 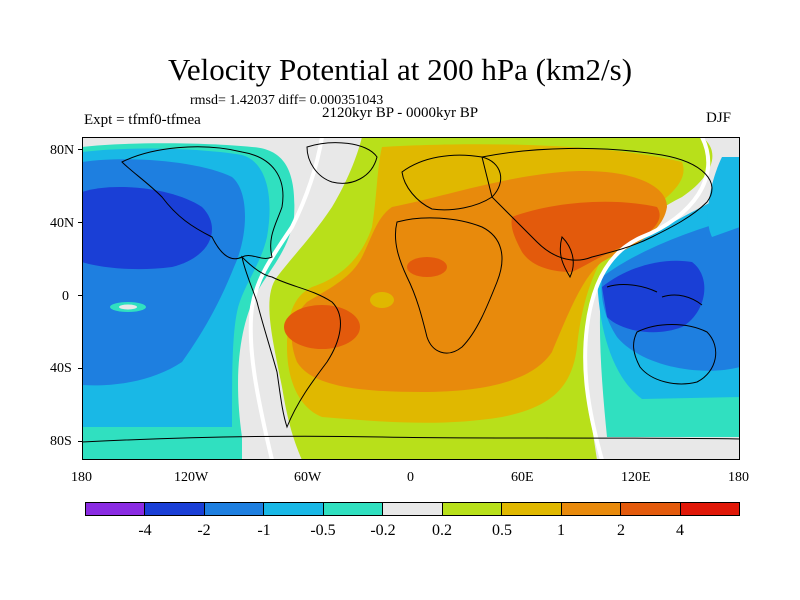 I want to click on colorbar, so click(x=412, y=509).